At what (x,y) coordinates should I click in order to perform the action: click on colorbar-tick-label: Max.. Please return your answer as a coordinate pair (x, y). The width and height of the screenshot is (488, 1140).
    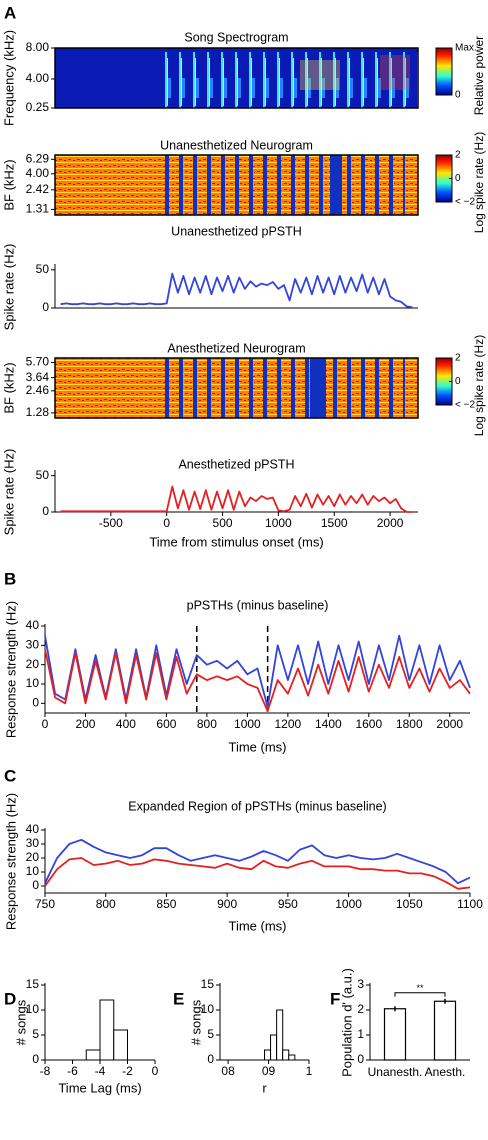
    Looking at the image, I should click on (466, 48).